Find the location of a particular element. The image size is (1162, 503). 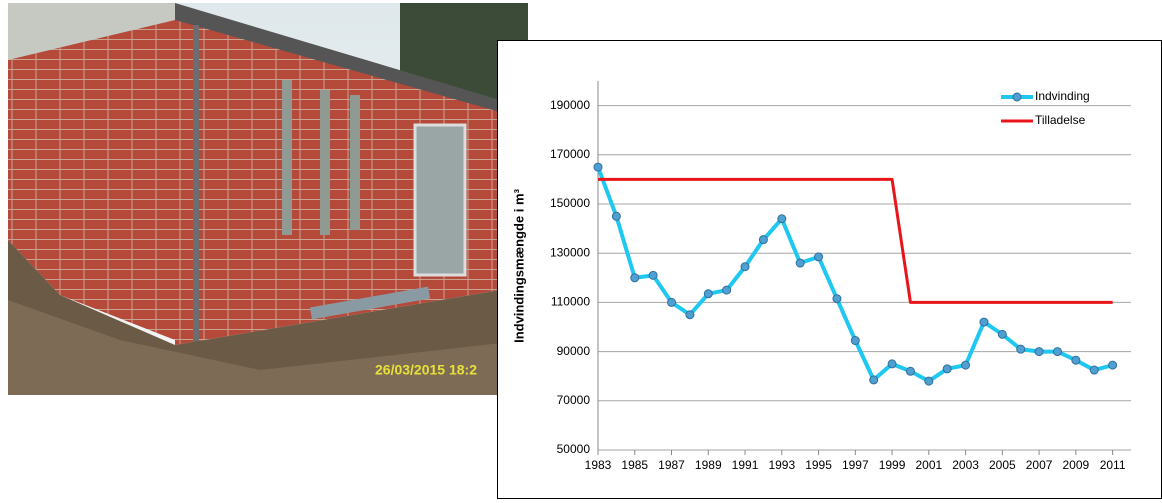

y-tick-label: 170000 is located at coordinates (570, 154).